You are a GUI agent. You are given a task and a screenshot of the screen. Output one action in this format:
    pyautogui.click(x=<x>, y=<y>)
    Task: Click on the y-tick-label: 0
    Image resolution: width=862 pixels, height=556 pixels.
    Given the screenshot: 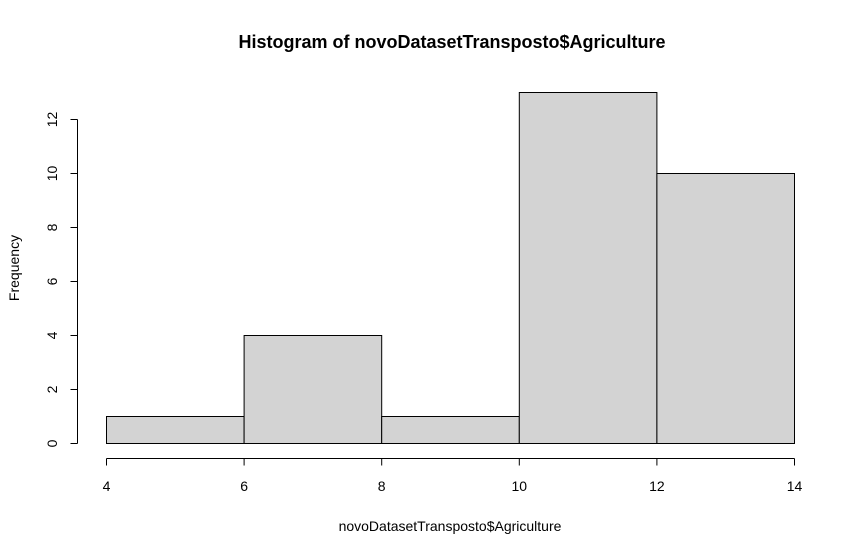 What is the action you would take?
    pyautogui.click(x=52, y=443)
    